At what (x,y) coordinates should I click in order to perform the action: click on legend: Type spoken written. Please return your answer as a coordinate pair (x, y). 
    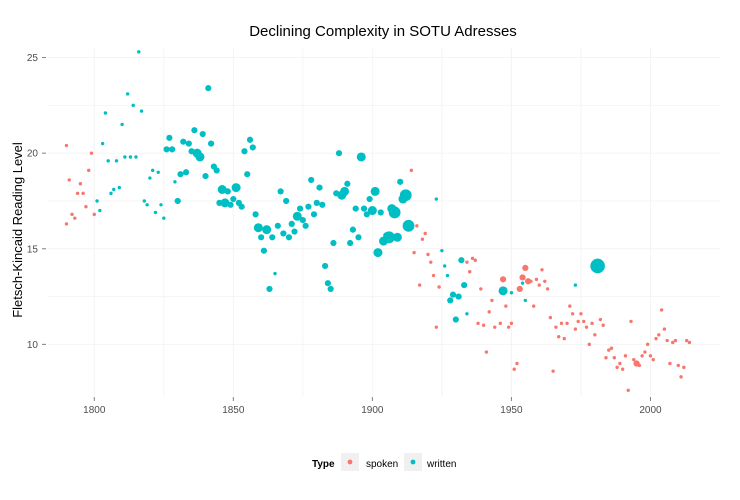
    Looking at the image, I should click on (384, 462).